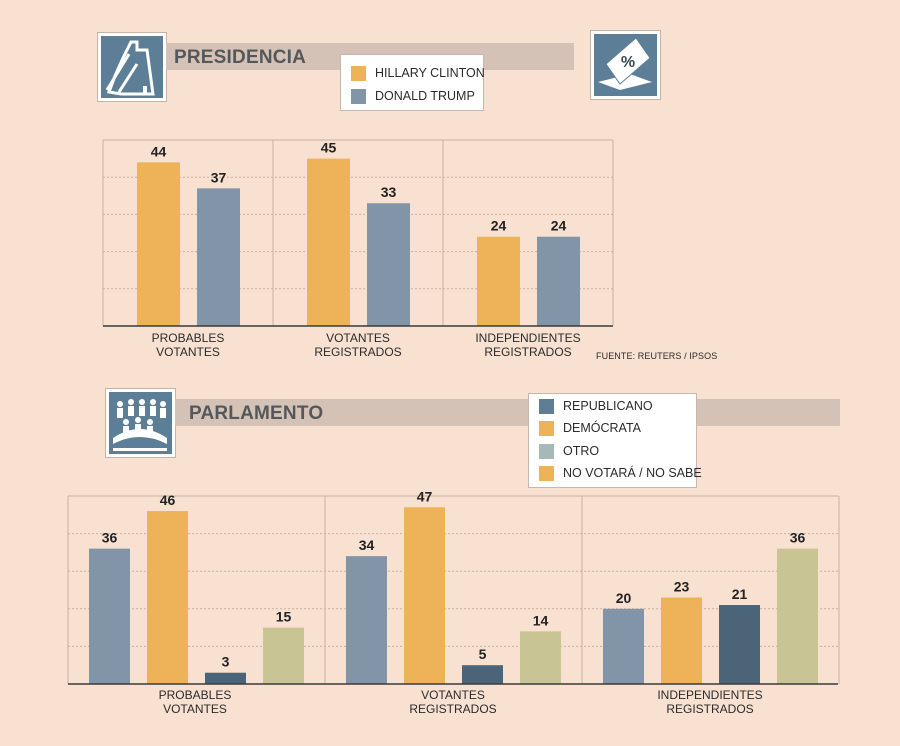  What do you see at coordinates (507, 412) in the screenshot?
I see `parlamento-title-band` at bounding box center [507, 412].